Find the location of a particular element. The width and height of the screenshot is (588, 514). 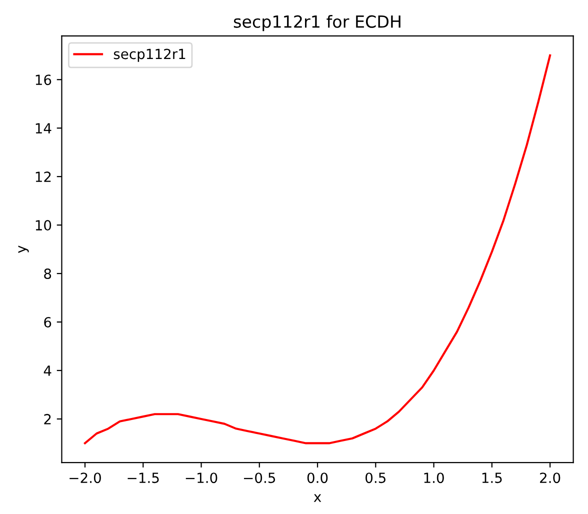

x-tick-label: 0.5 is located at coordinates (376, 478).